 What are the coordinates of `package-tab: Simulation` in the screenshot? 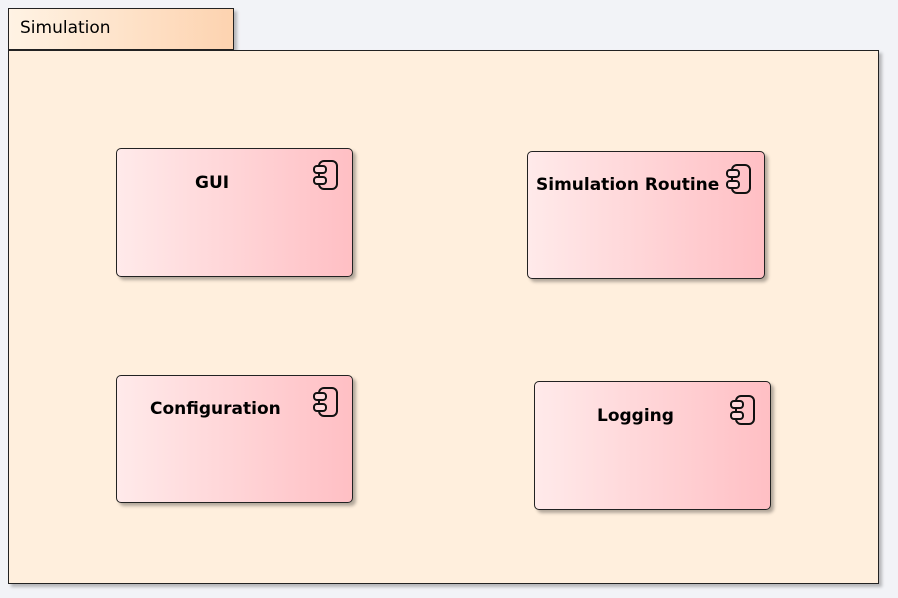 It's located at (121, 29).